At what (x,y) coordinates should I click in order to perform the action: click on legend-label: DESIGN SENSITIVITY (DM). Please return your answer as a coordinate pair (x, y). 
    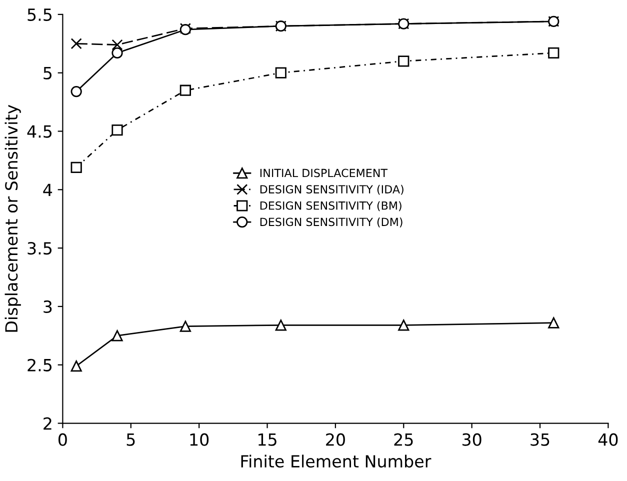
    Looking at the image, I should click on (331, 223).